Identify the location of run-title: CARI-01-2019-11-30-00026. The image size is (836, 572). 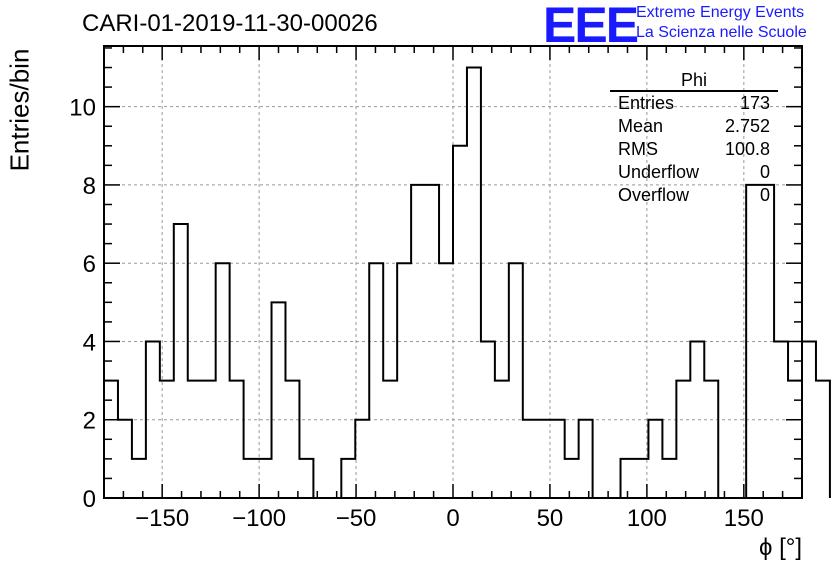
(230, 23).